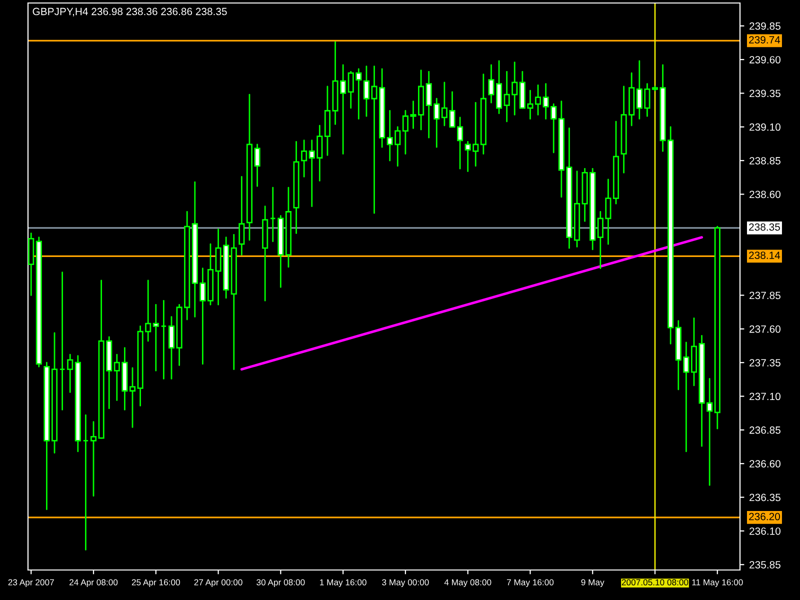  I want to click on y-tick-label: 238.85, so click(765, 160).